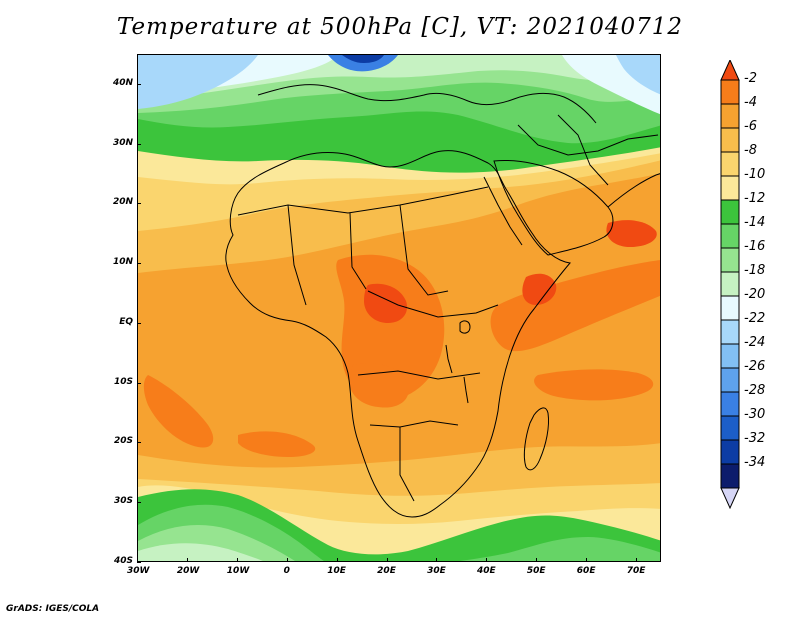 The width and height of the screenshot is (800, 618). I want to click on lon-tick-label: 10E, so click(336, 571).